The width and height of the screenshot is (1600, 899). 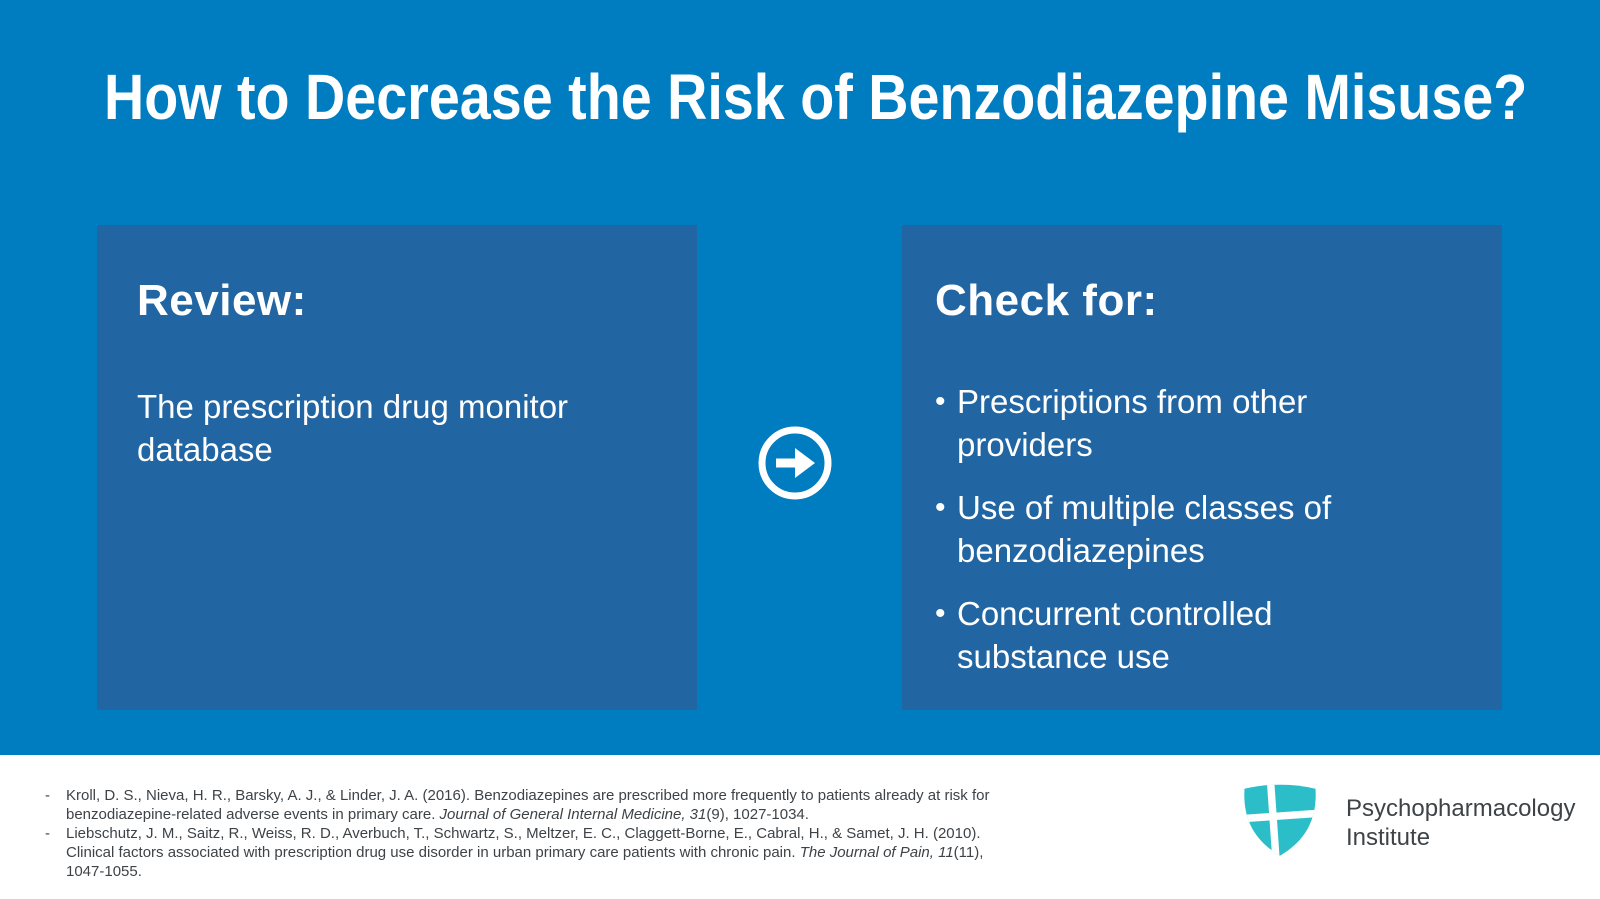 What do you see at coordinates (1132, 423) in the screenshot?
I see `bullet-text: Prescriptions from other providers` at bounding box center [1132, 423].